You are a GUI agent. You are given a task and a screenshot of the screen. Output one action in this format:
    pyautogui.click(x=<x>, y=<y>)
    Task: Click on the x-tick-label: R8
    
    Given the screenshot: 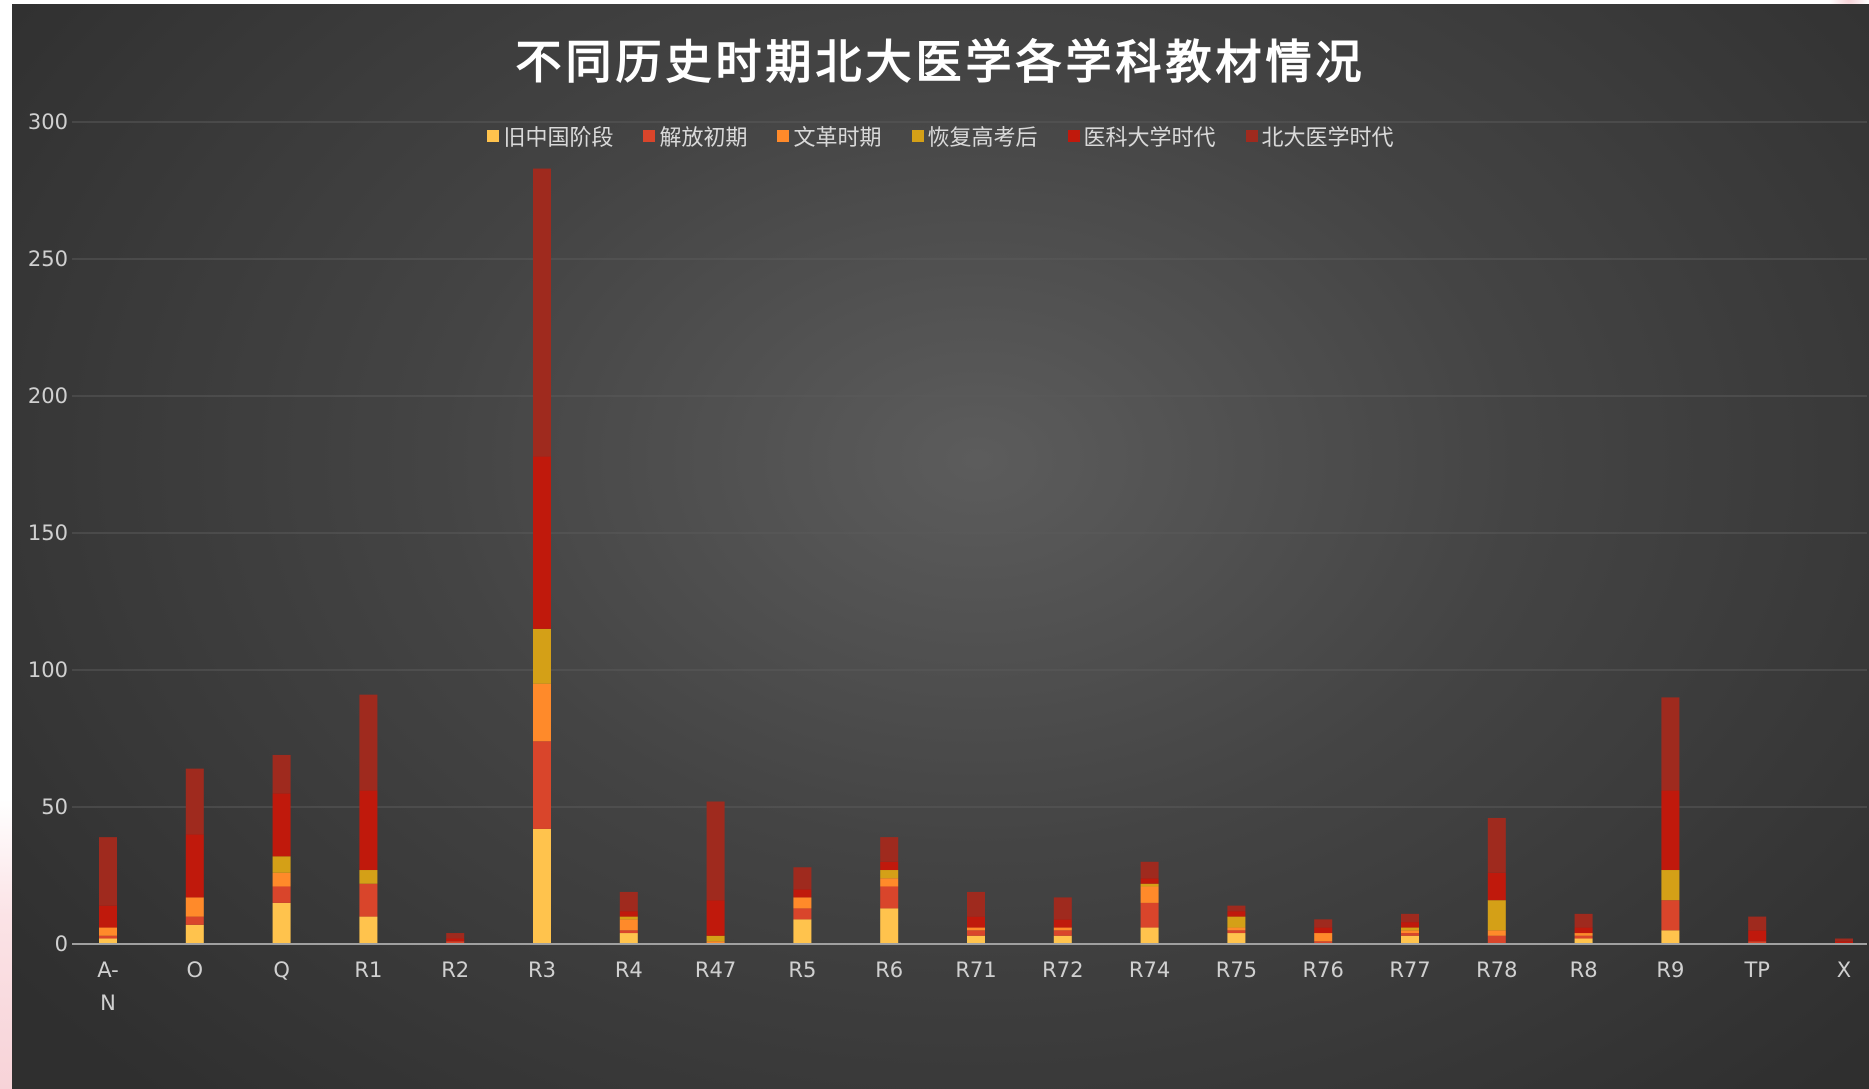 What is the action you would take?
    pyautogui.click(x=1584, y=970)
    